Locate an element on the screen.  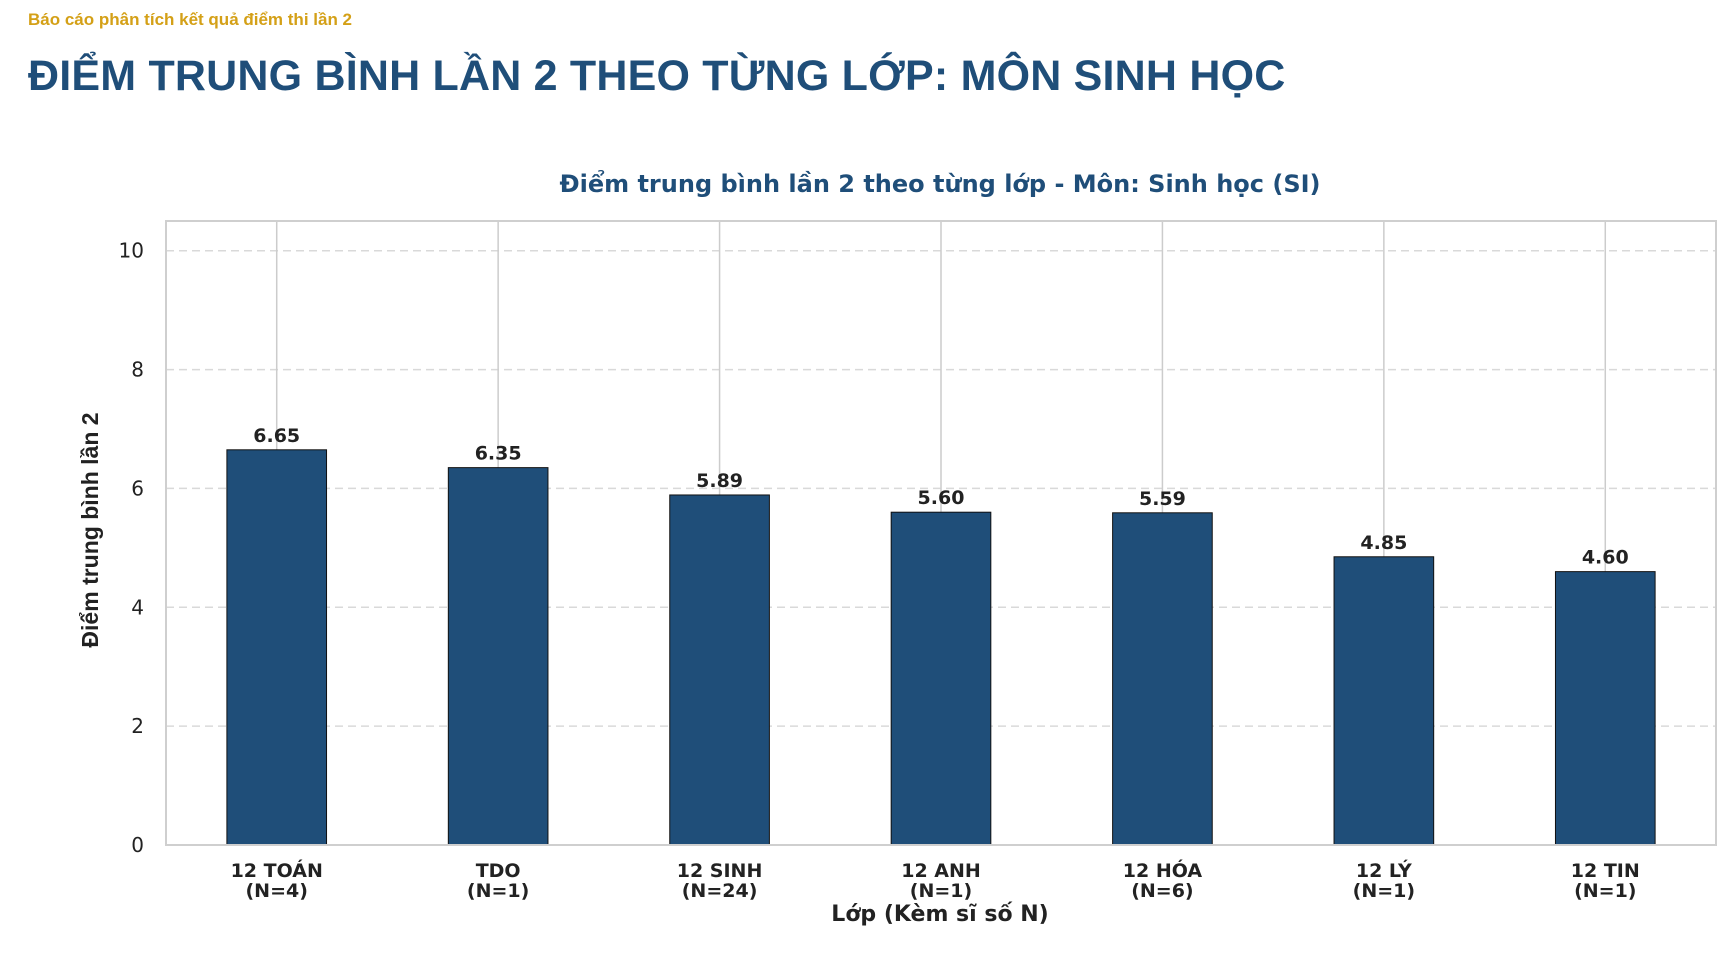
y-tick-label: 2 is located at coordinates (137, 726).